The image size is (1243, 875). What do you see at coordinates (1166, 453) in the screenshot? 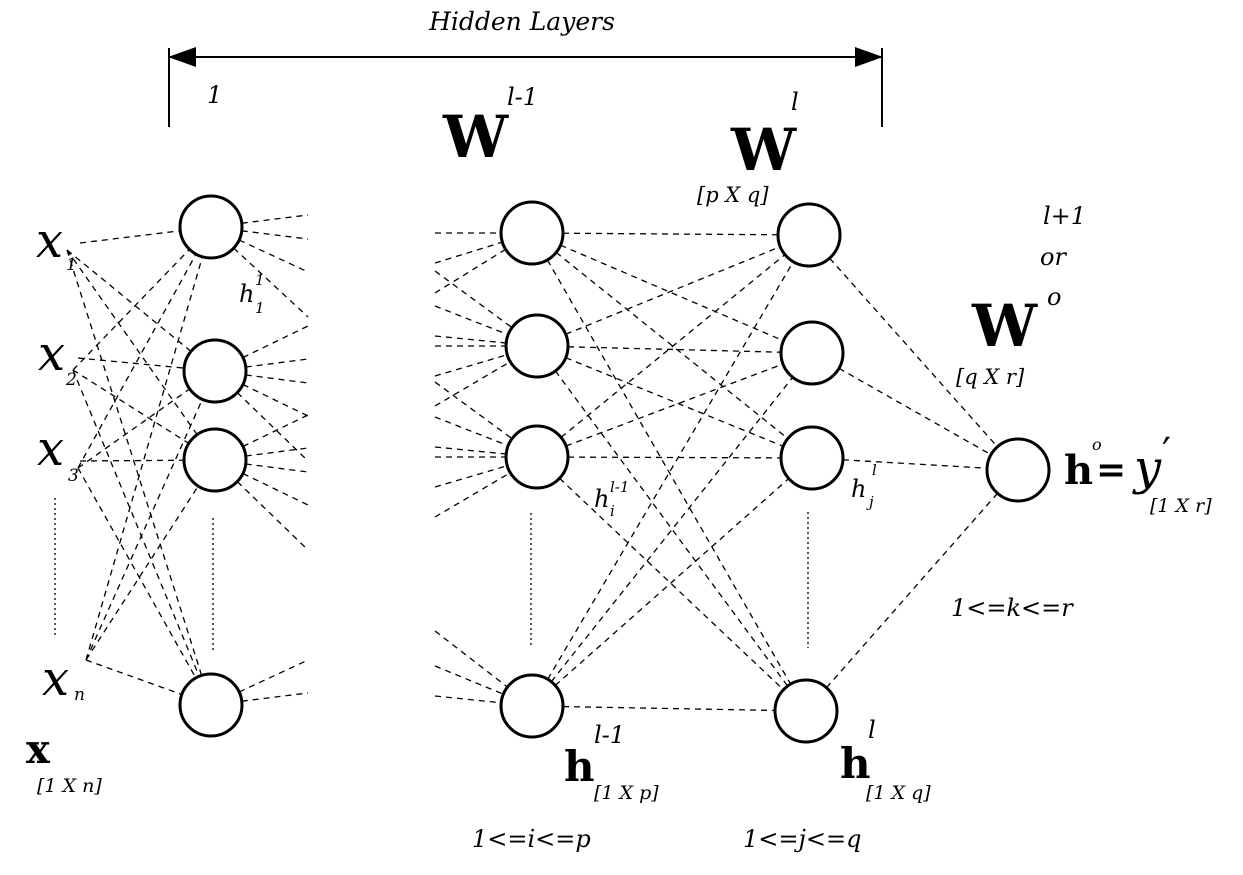
I see `output-y-prime: ′` at bounding box center [1166, 453].